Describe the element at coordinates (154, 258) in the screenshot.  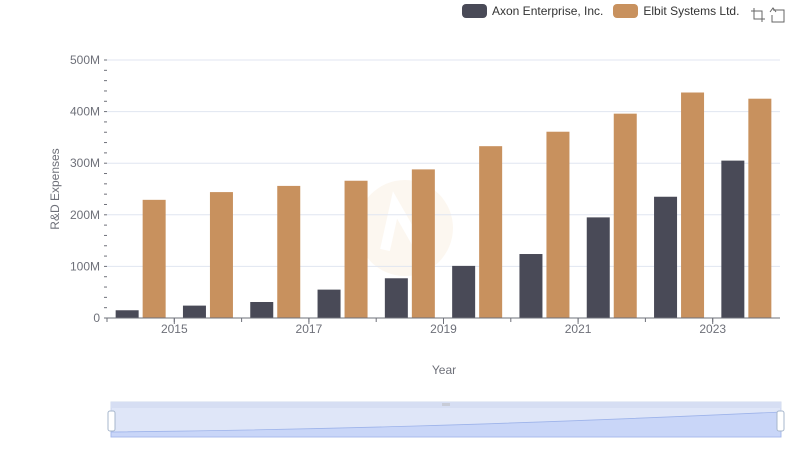
I see `bar-elbit-2014` at that location.